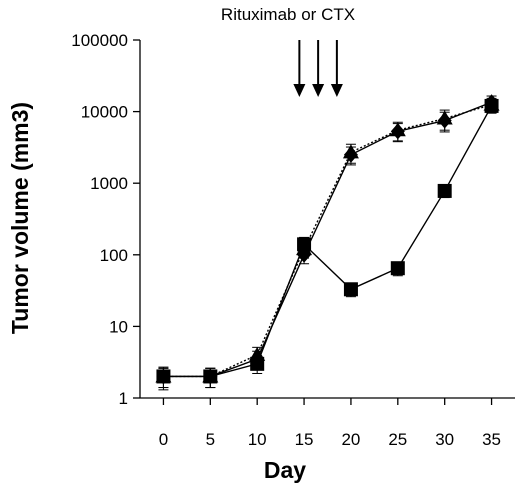 This screenshot has height=490, width=520. Describe the element at coordinates (104, 112) in the screenshot. I see `y-tick-label: 10000` at that location.